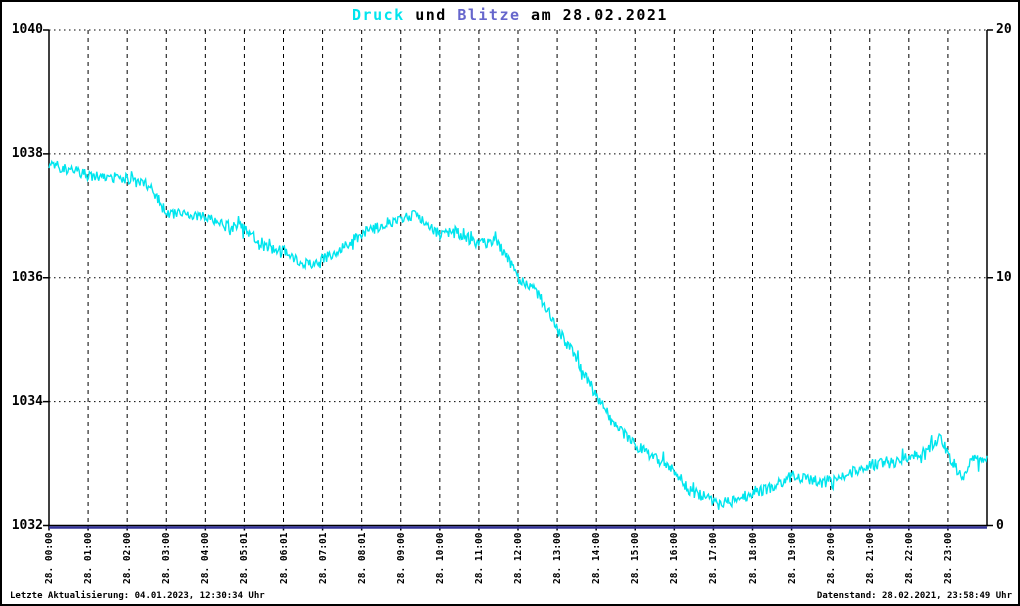 The width and height of the screenshot is (1020, 606). What do you see at coordinates (1000, 525) in the screenshot?
I see `y-axis-right-tick-label: 0` at bounding box center [1000, 525].